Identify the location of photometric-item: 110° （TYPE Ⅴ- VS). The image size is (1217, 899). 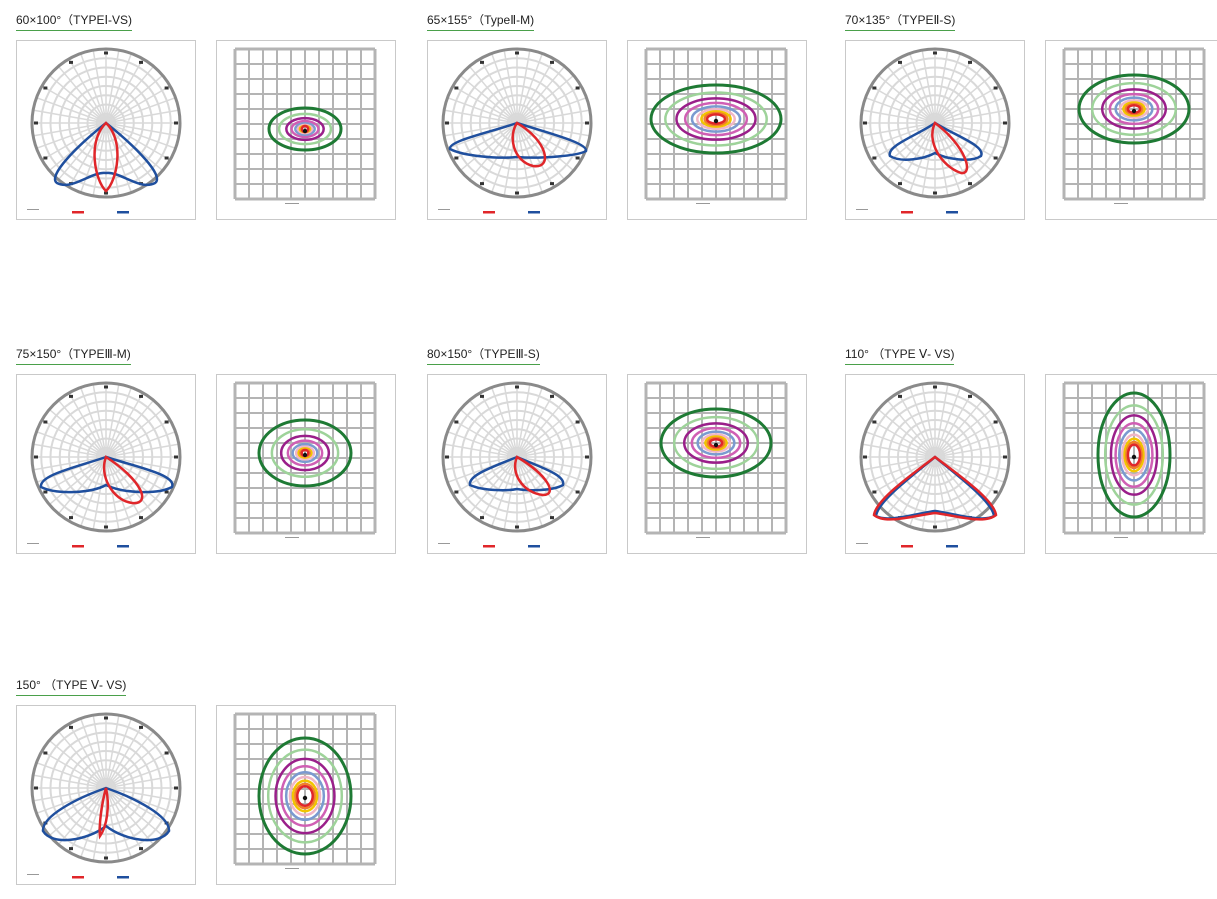
(1031, 457).